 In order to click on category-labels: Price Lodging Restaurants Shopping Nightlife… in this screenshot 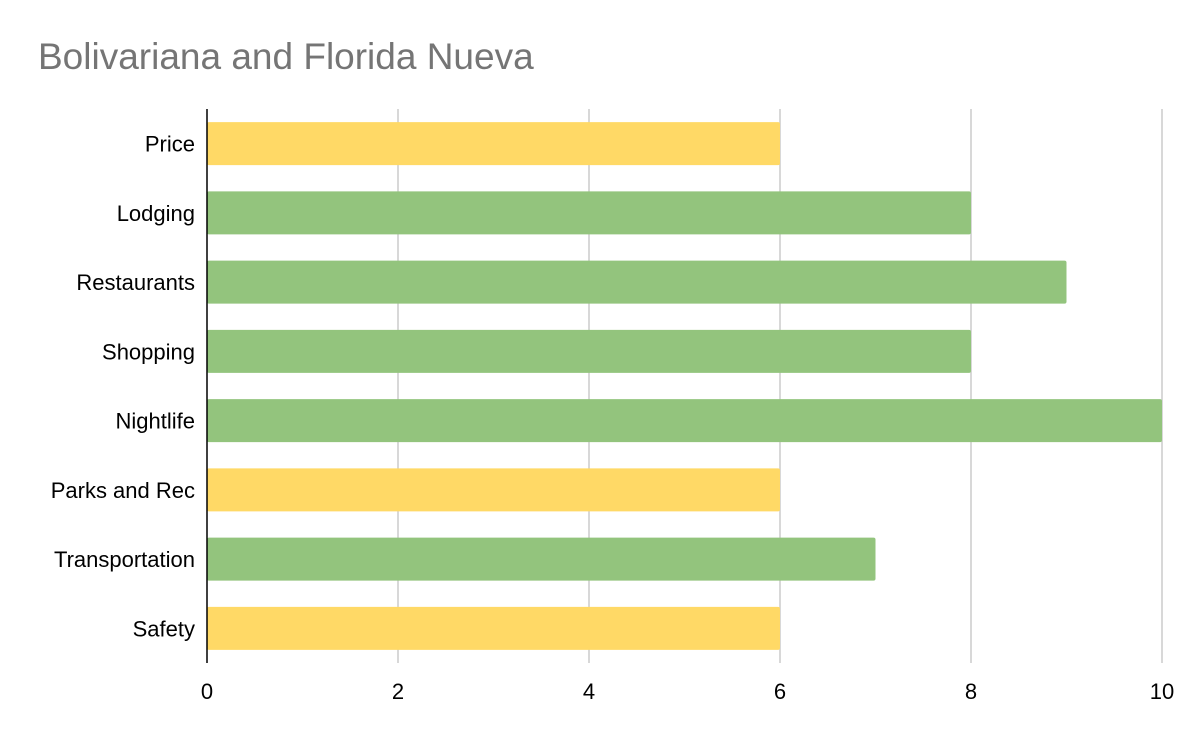, I will do `click(123, 387)`.